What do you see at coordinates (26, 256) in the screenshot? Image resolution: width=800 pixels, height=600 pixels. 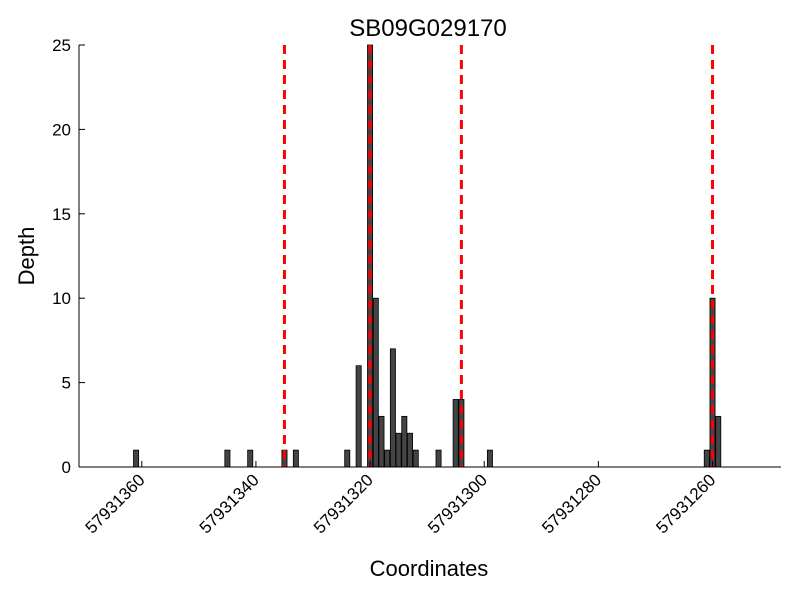 I see `y-axis-label: Depth` at bounding box center [26, 256].